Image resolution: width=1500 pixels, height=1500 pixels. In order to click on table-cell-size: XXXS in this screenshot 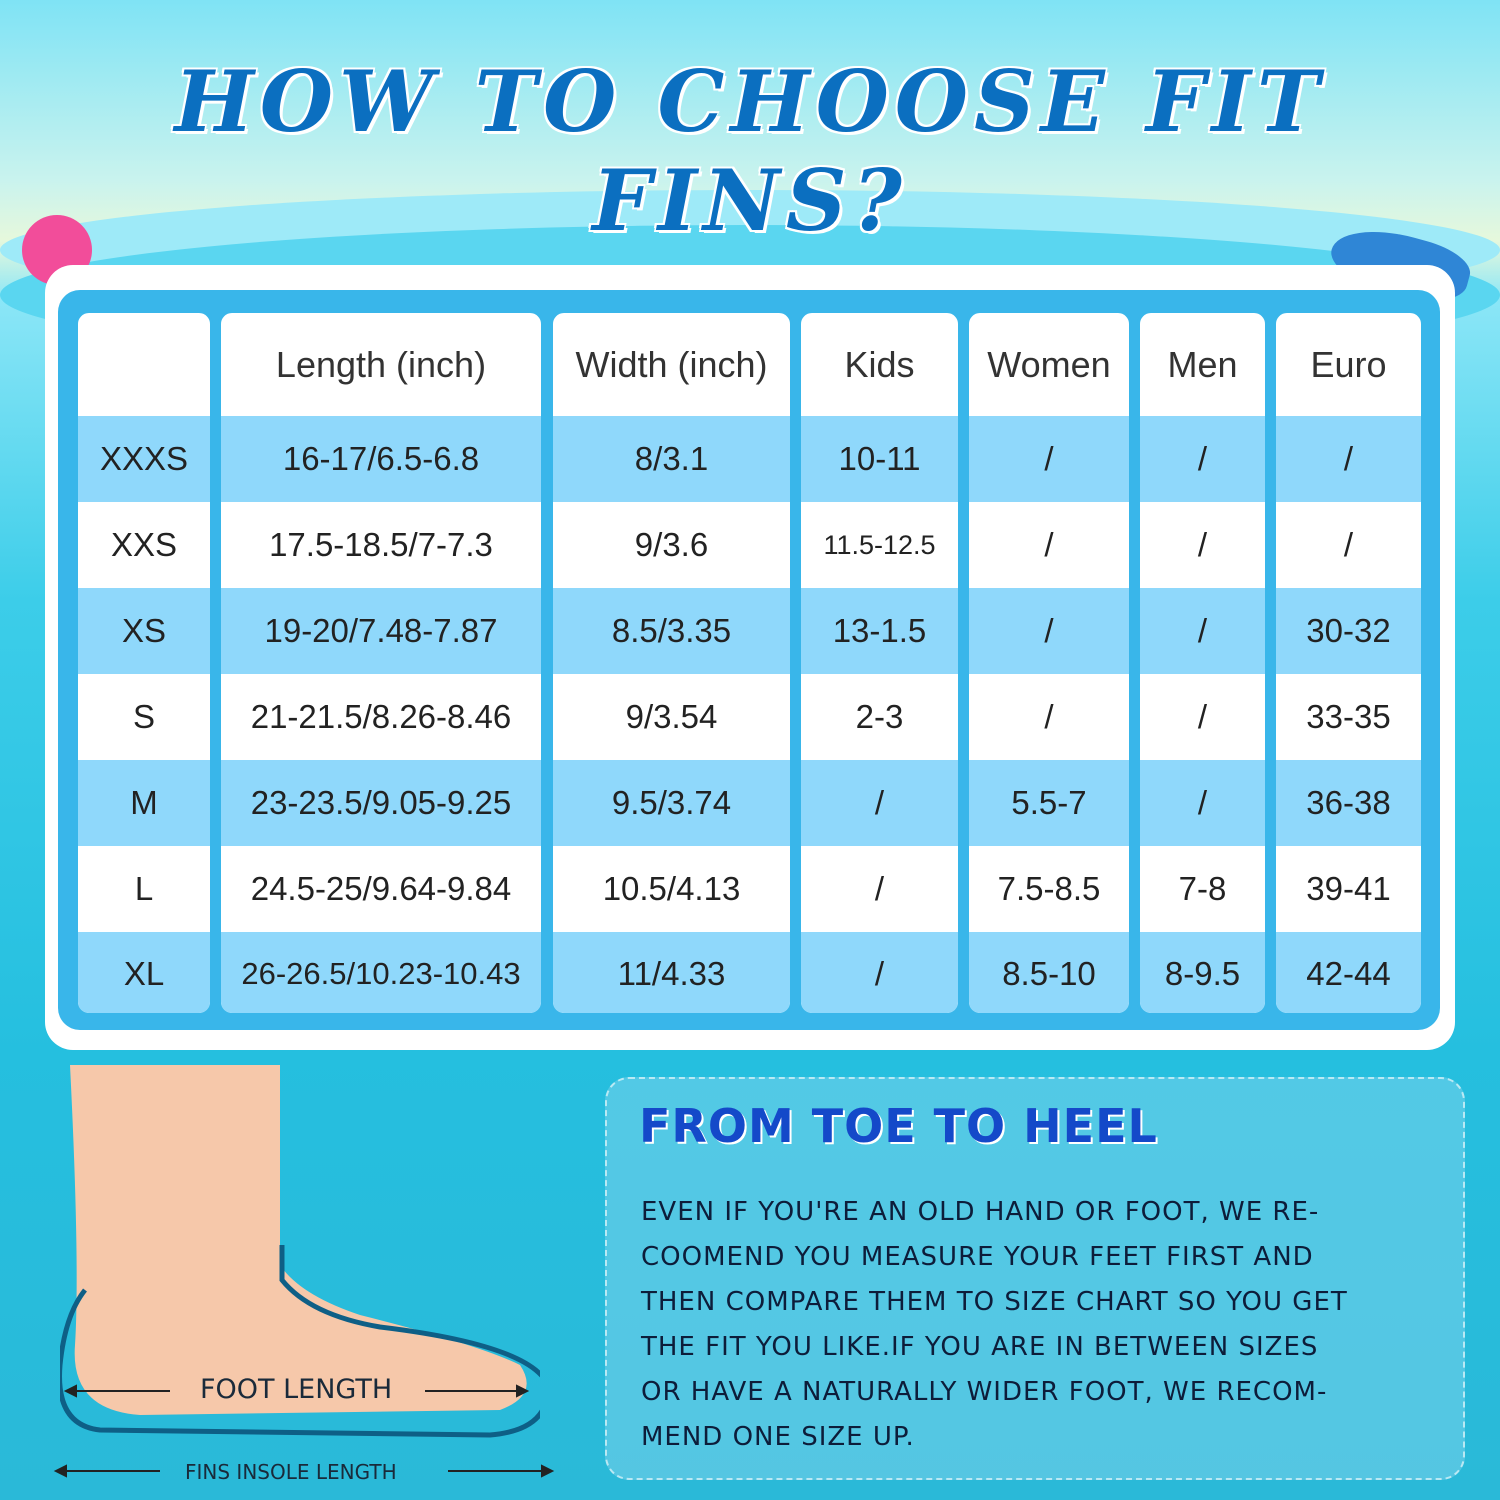, I will do `click(144, 459)`.